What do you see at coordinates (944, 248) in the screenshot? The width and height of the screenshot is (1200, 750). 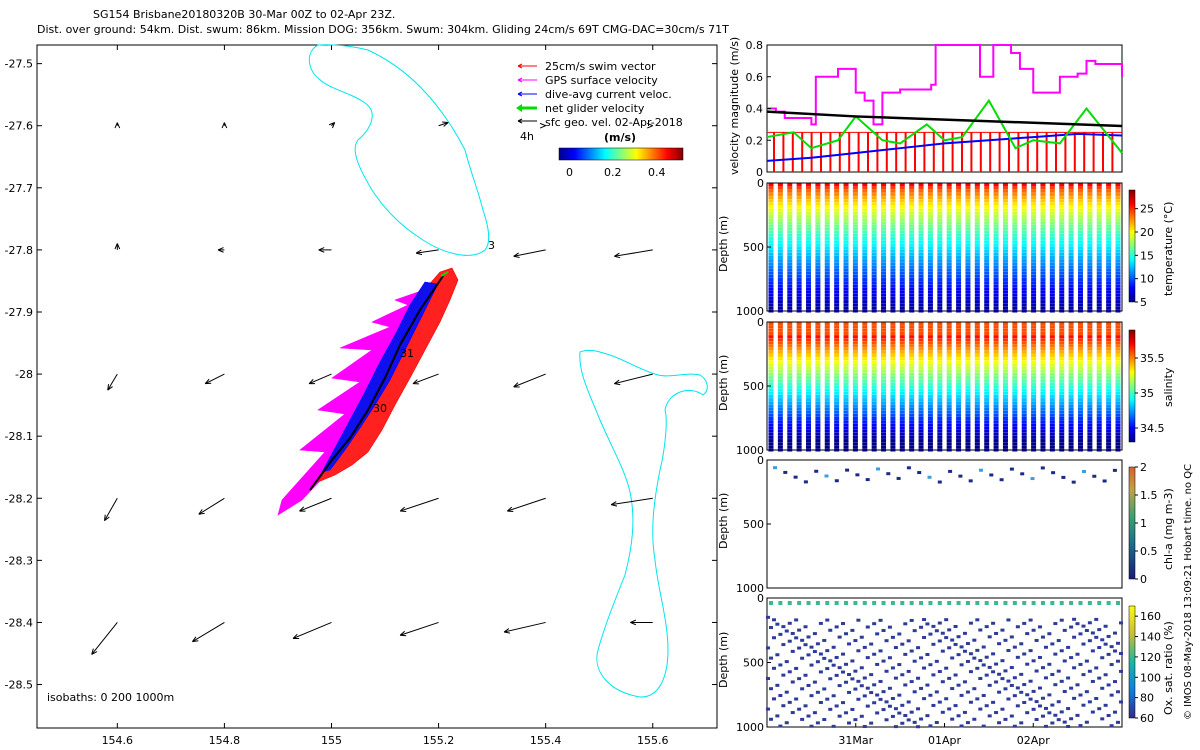 I see `temperature-profiles` at bounding box center [944, 248].